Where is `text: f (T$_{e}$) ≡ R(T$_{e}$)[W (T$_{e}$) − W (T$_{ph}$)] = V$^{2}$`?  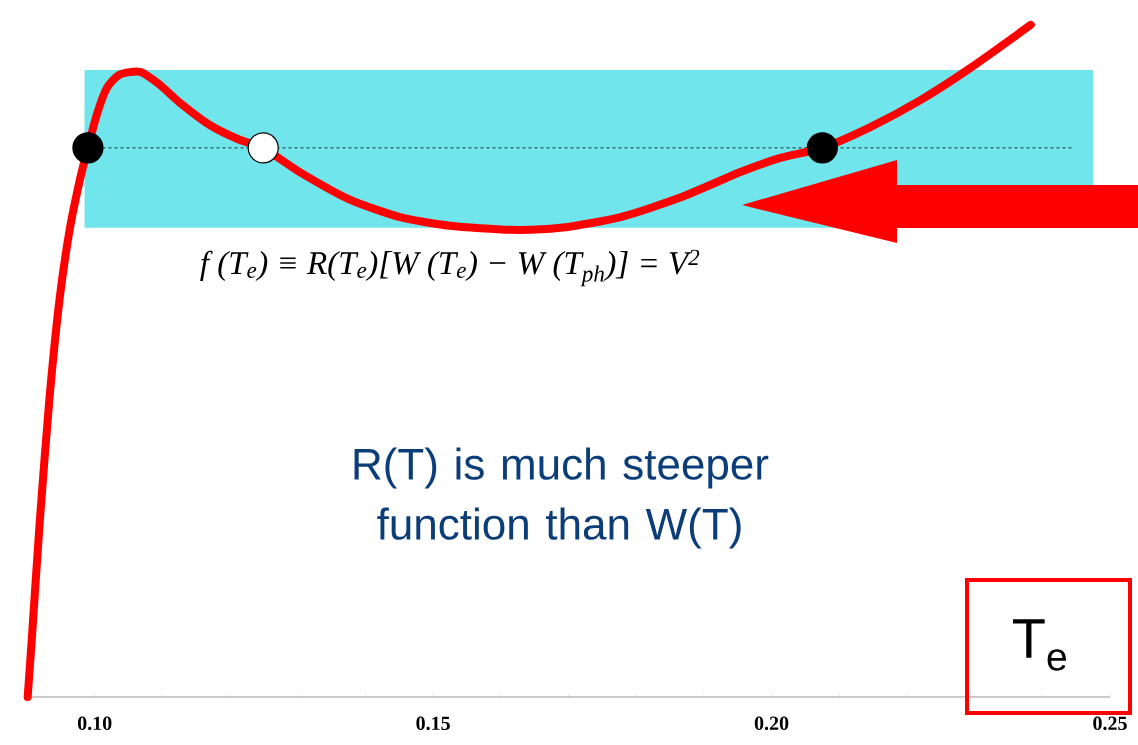
text: f (T$_{e}$) ≡ R(T$_{e}$)[W (T$_{e}$) − W (T$_{ph}$)] = V$^{2}$ is located at coordinates (450, 268).